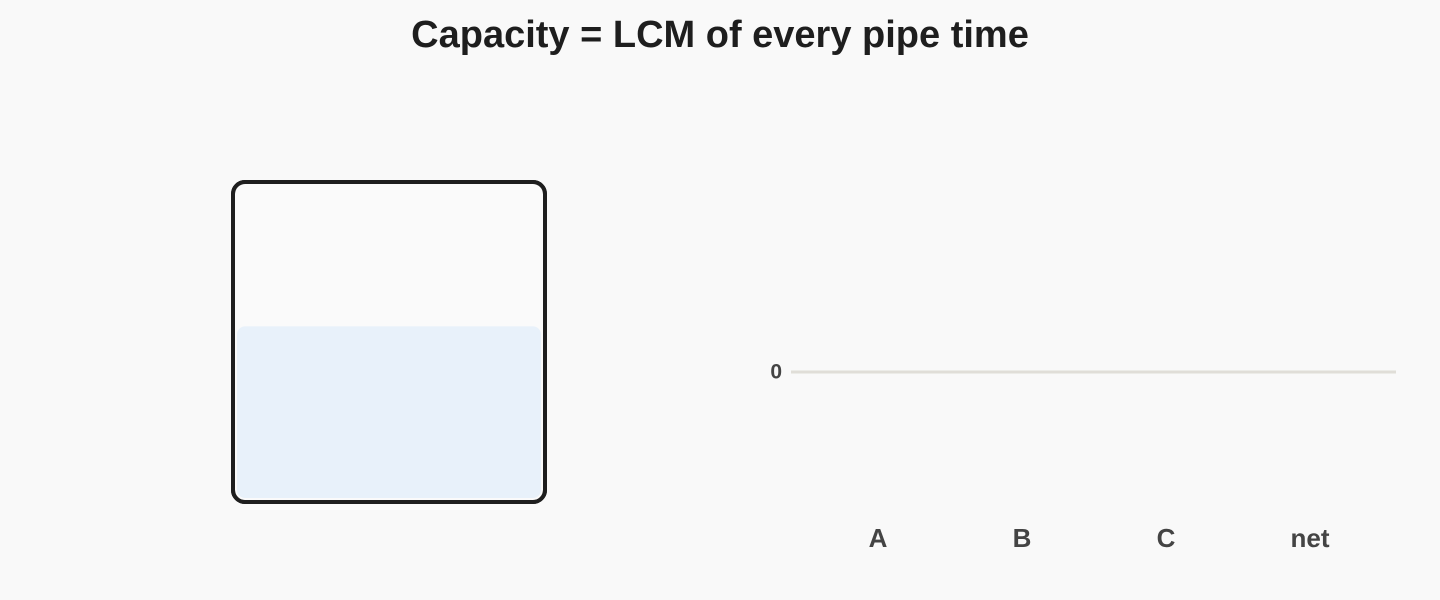 Image resolution: width=1440 pixels, height=600 pixels. I want to click on x-tick-label: A, so click(878, 538).